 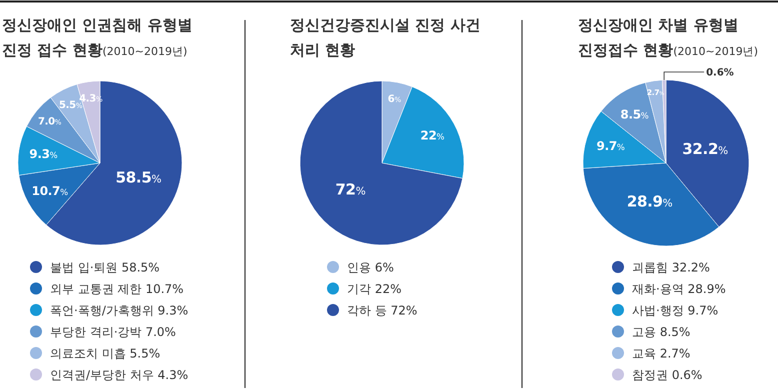 I want to click on chart-title: 정신건강증진시설 진정 사건 처리 현황, so click(x=385, y=37).